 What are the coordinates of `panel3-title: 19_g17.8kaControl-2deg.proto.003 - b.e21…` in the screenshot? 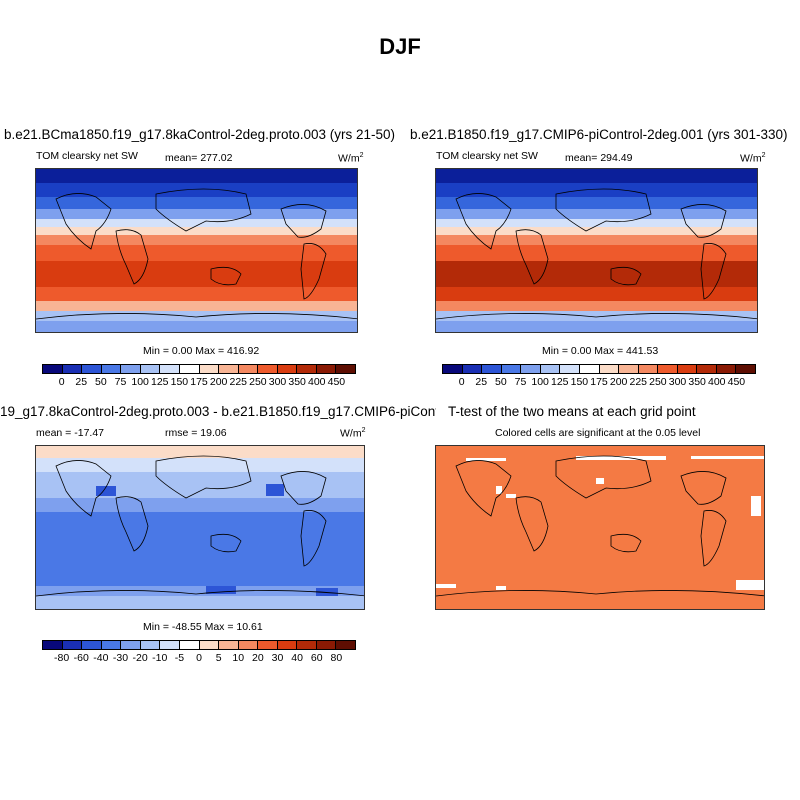 It's located at (218, 411).